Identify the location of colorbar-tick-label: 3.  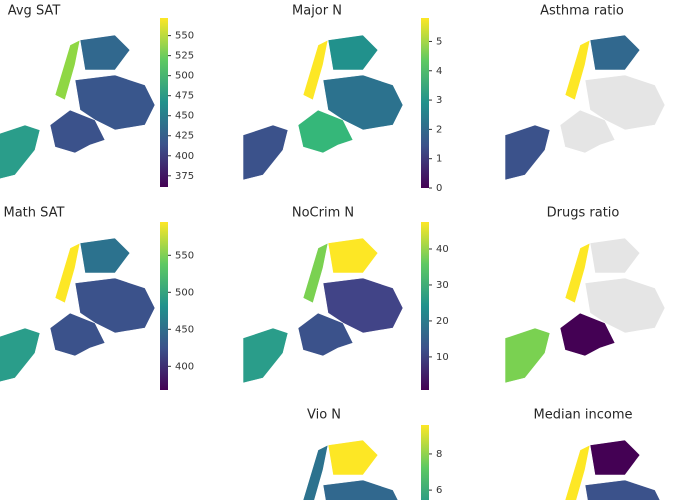
(439, 100).